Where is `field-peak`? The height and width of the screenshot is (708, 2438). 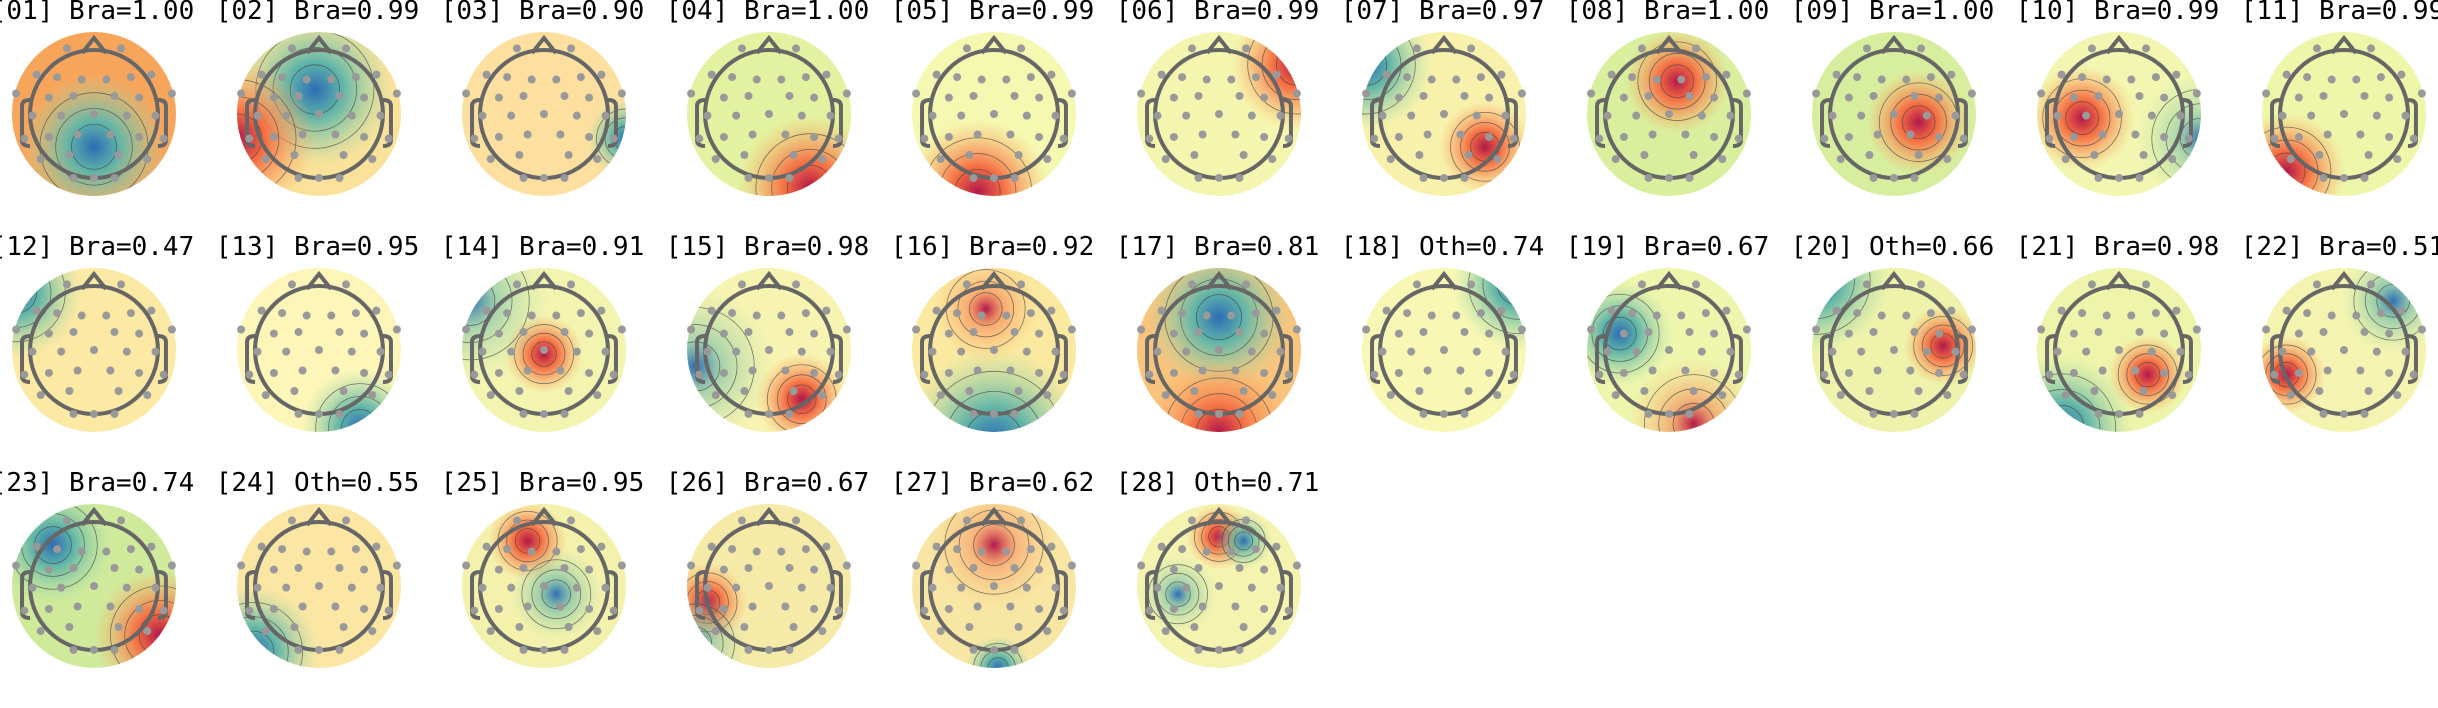 field-peak is located at coordinates (1939, 346).